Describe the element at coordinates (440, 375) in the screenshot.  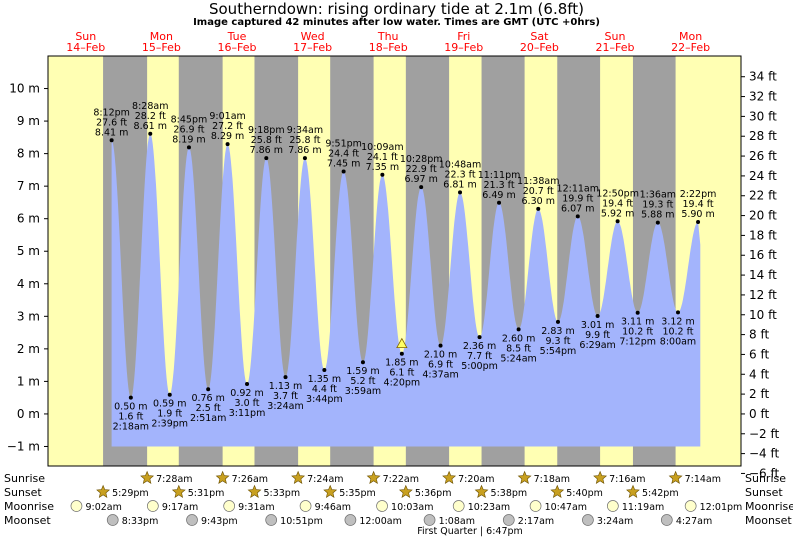
I see `tide-time: 4:37am` at that location.